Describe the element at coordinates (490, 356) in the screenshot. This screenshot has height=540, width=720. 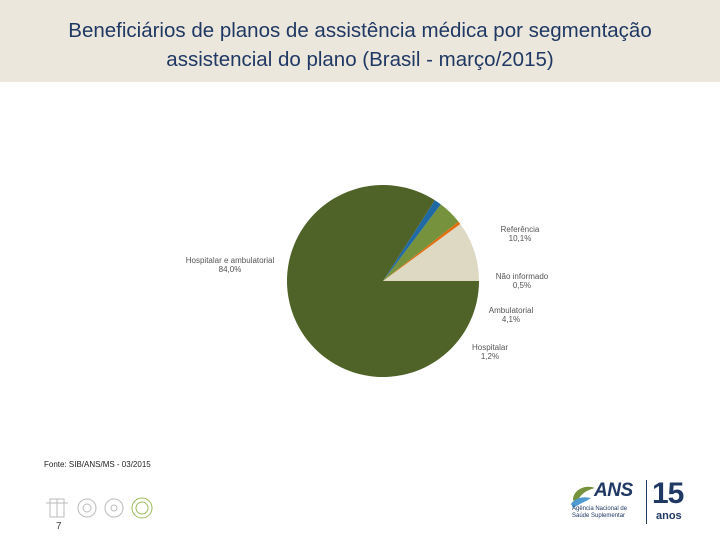
I see `slice-value-label: 1,2%` at that location.